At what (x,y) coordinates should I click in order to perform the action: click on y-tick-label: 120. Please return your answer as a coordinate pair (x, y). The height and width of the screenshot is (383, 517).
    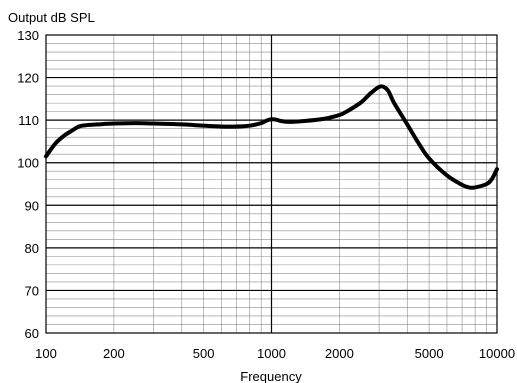
    Looking at the image, I should click on (28, 78).